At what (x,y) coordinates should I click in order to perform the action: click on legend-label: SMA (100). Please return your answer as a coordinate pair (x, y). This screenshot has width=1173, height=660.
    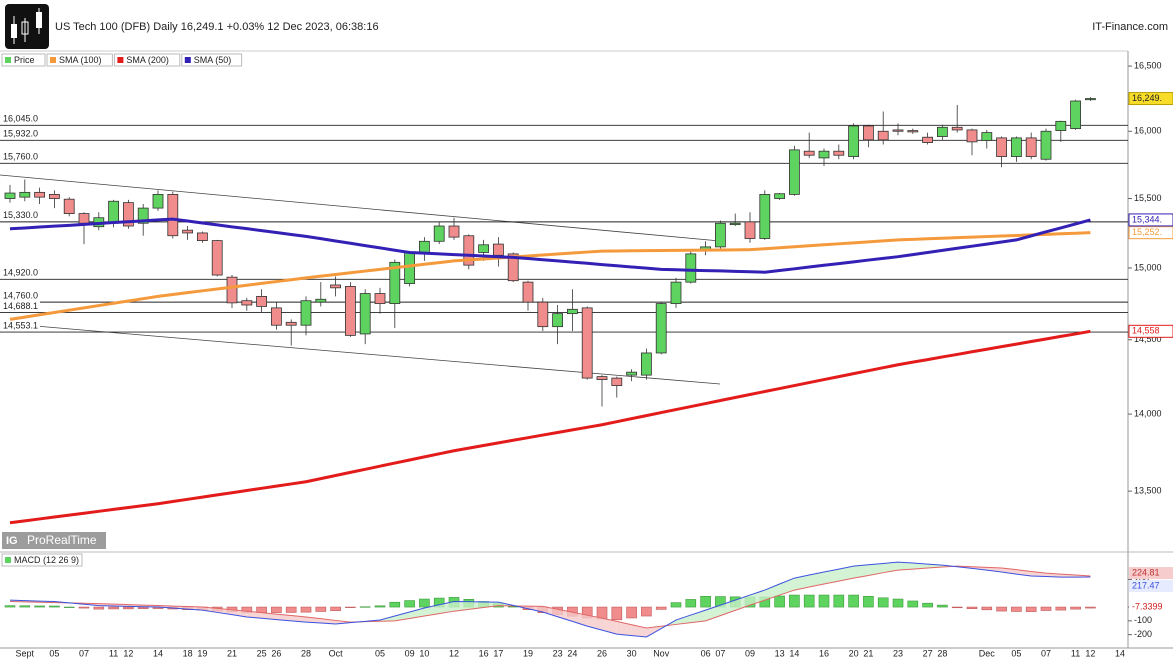
    Looking at the image, I should click on (80, 60).